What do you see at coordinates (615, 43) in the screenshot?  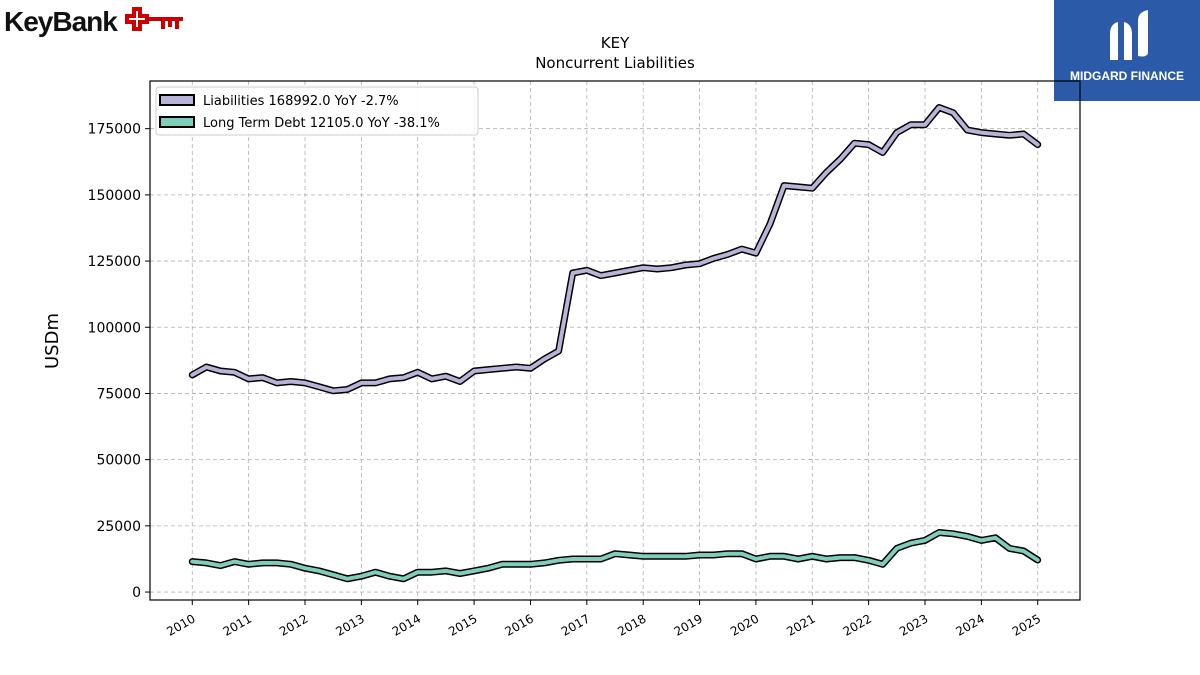 I see `chart-title: KEY` at bounding box center [615, 43].